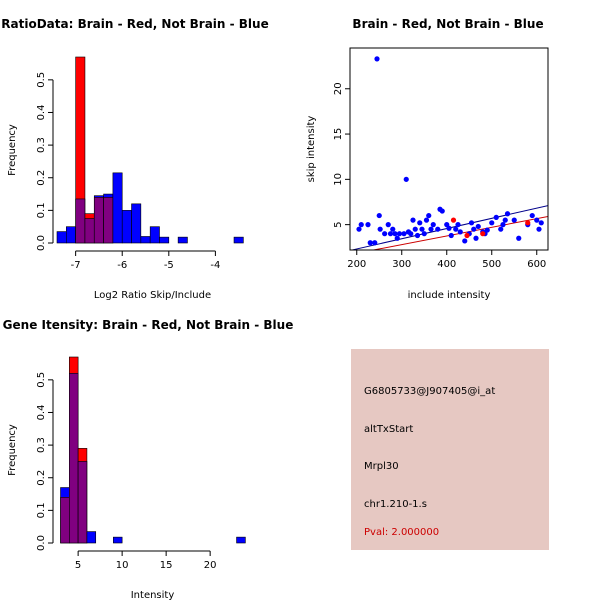  Describe the element at coordinates (41, 413) in the screenshot. I see `y-tick-label: 0.4` at that location.